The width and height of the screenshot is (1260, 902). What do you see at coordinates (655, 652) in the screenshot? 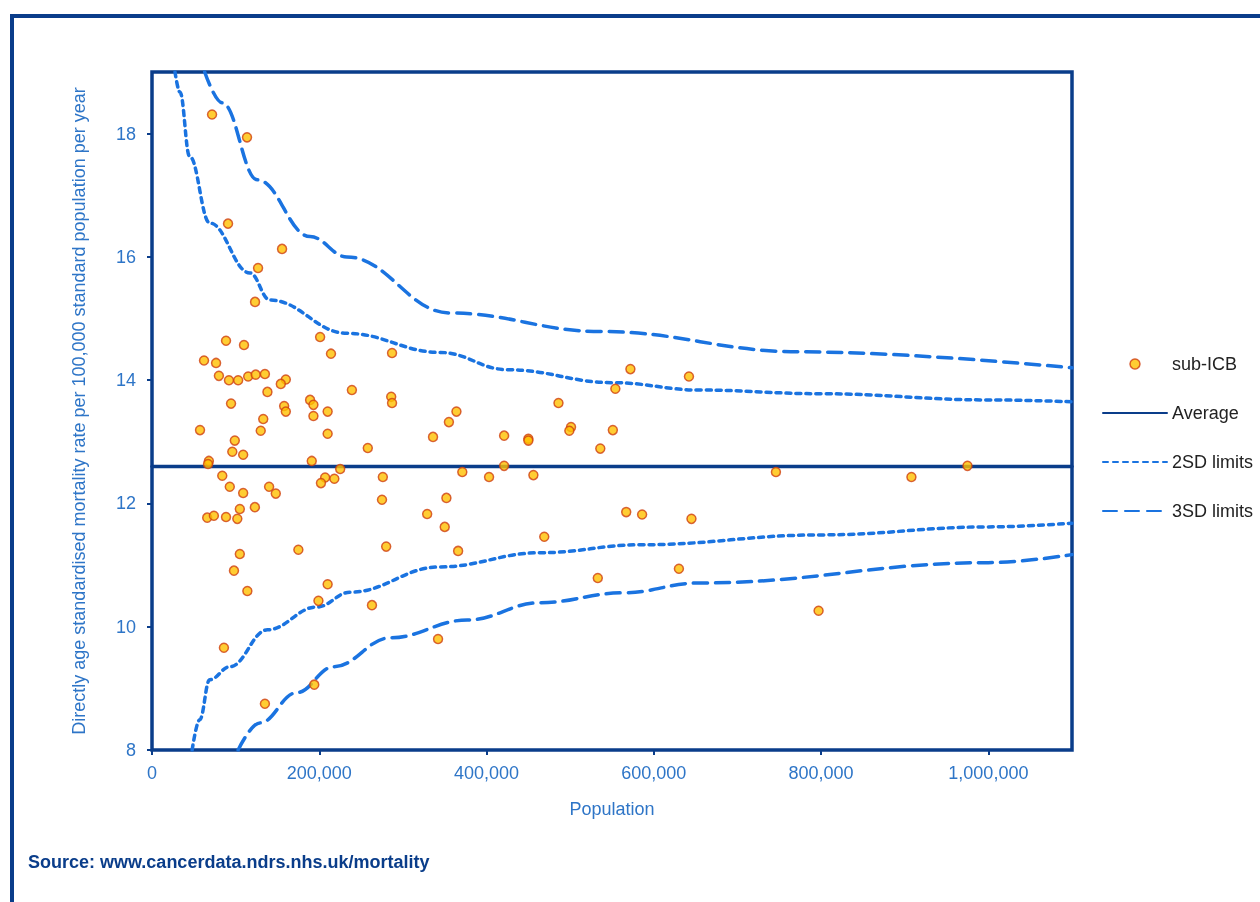
I see `line-series` at bounding box center [655, 652].